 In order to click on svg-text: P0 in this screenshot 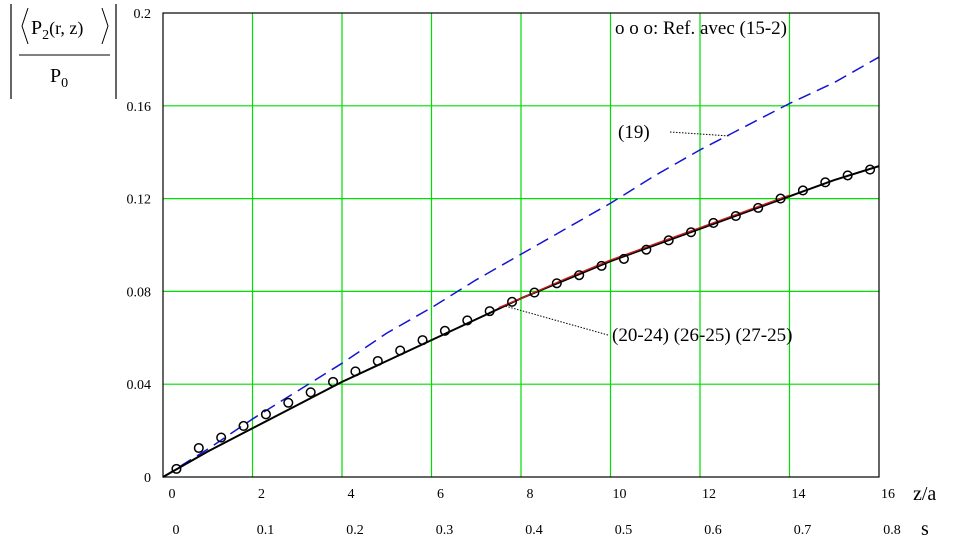, I will do `click(59, 78)`.